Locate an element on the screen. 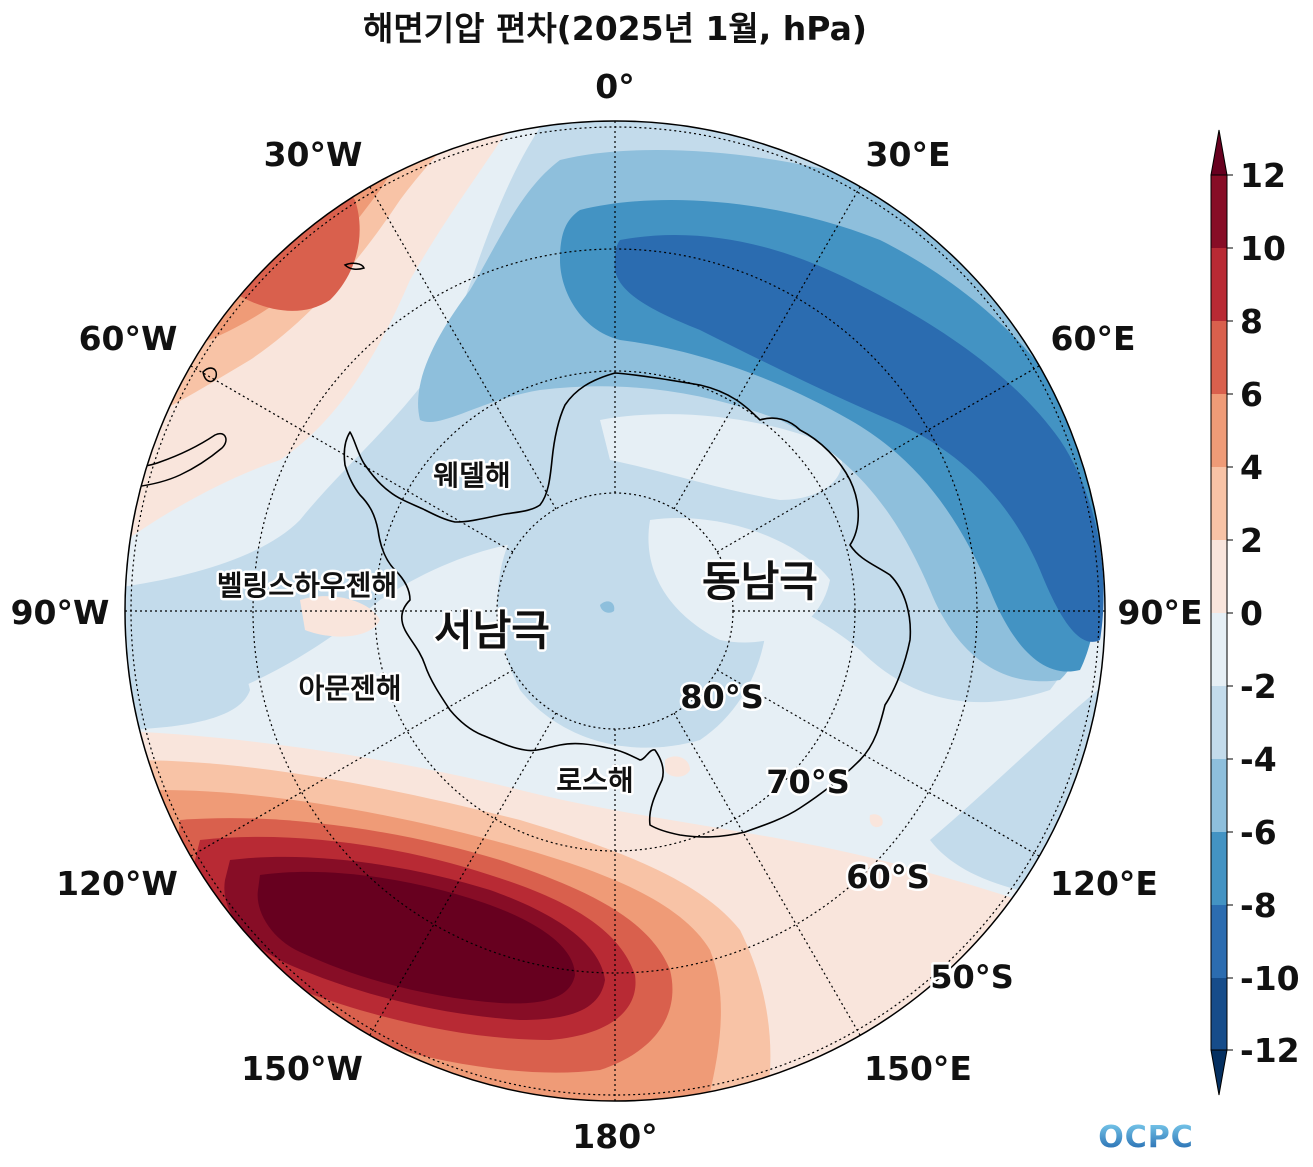 This screenshot has height=1167, width=1313. colorbar-label-0: 0 is located at coordinates (1251, 613).